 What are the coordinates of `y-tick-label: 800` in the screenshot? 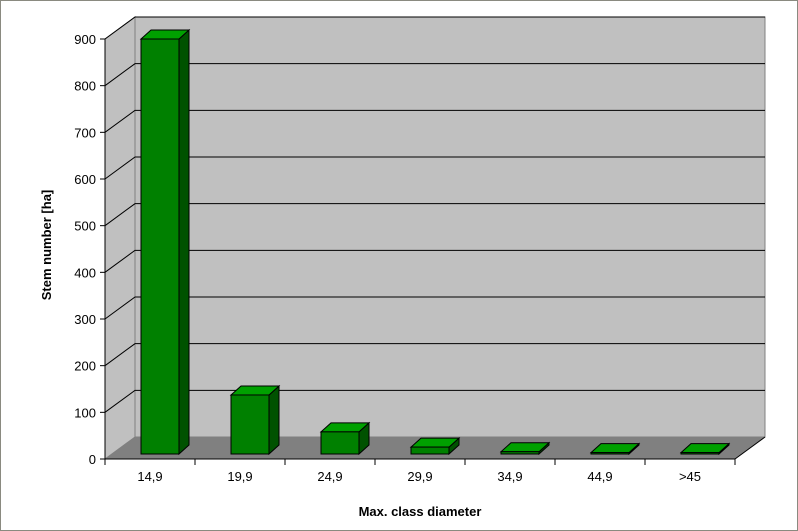 It's located at (85, 86).